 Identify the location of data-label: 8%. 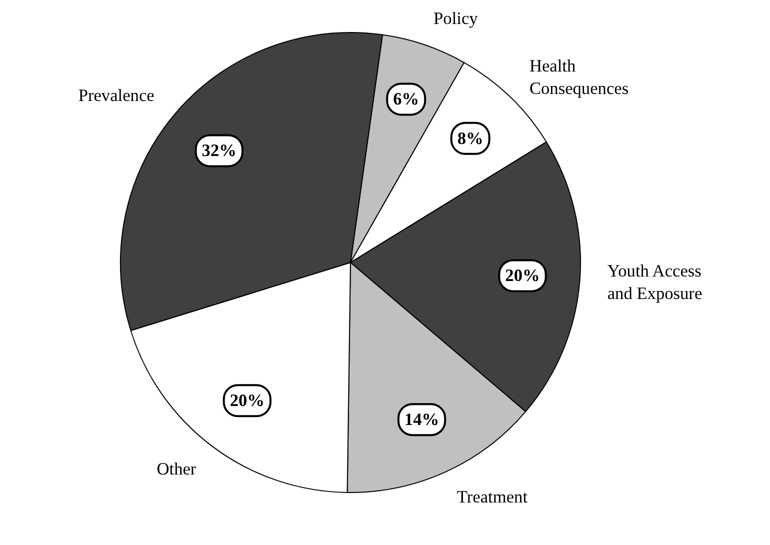
(470, 138).